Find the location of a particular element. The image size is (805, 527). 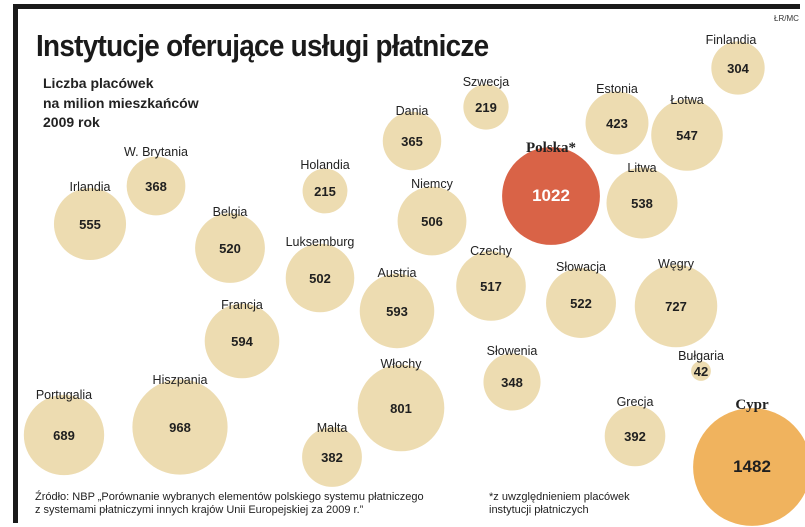

bubble-wegry is located at coordinates (676, 306).